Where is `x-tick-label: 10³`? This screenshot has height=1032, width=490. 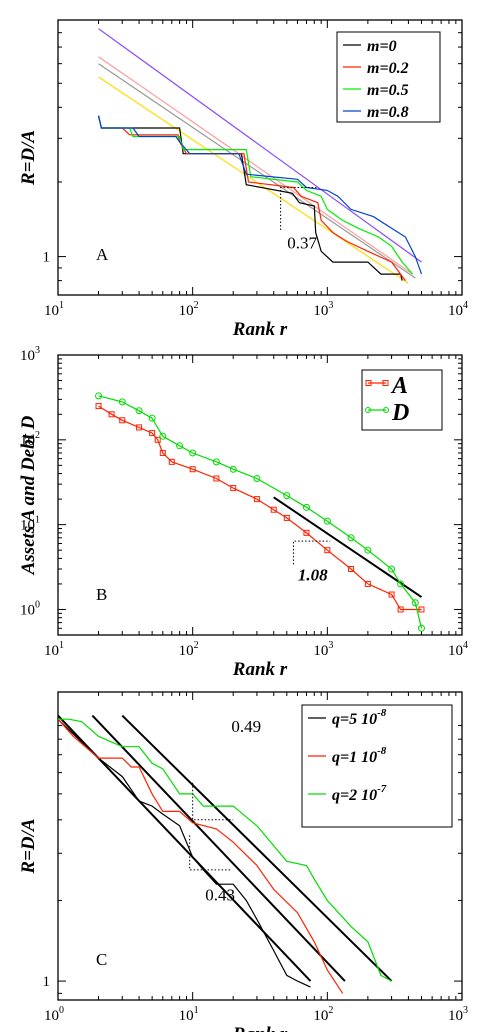 x-tick-label: 10³ is located at coordinates (323, 309).